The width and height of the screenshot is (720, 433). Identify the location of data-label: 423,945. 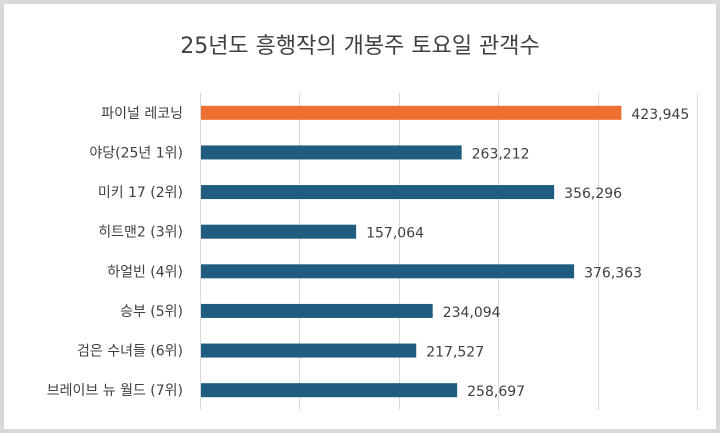
(660, 115).